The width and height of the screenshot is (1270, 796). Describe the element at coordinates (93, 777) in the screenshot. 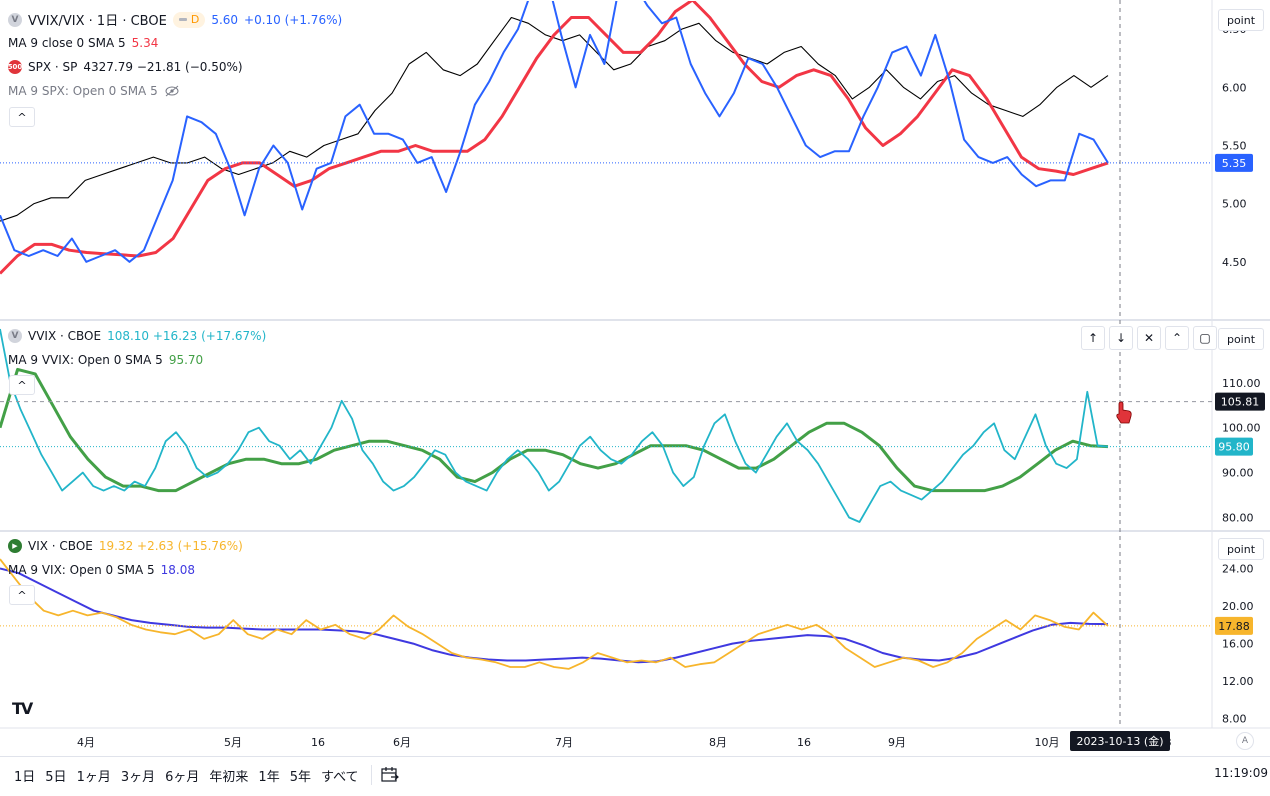

I see `range-1m: 1ヶ月` at that location.